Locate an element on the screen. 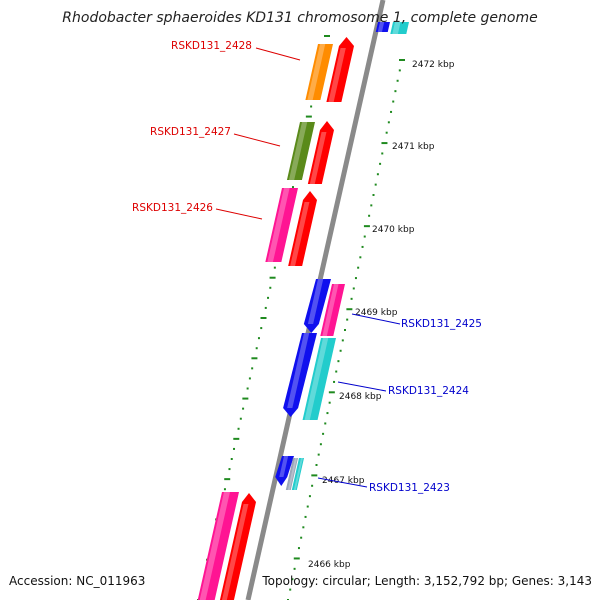 Image resolution: width=600 pixels, height=604 pixels. gene-block-2426-red-shine is located at coordinates (300, 234).